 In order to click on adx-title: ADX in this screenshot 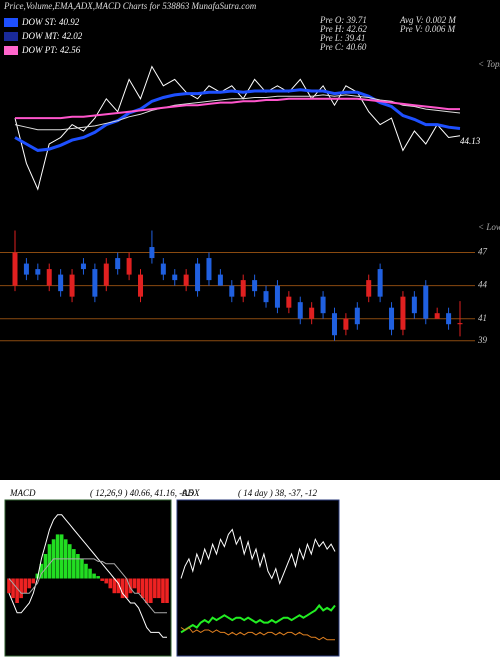, I will do `click(190, 493)`.